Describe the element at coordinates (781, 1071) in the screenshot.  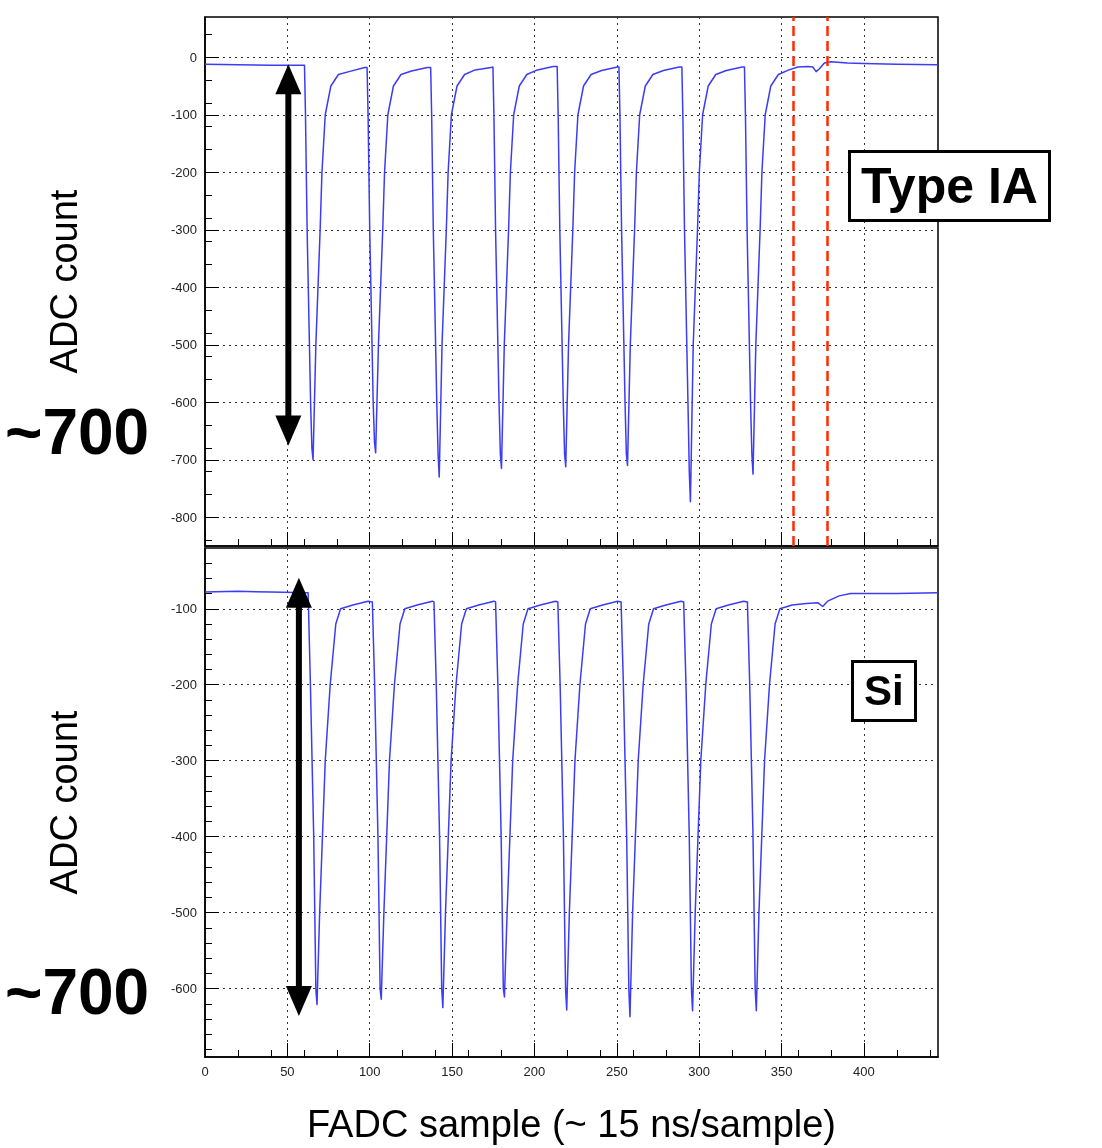
I see `x-tick-label: 350` at that location.